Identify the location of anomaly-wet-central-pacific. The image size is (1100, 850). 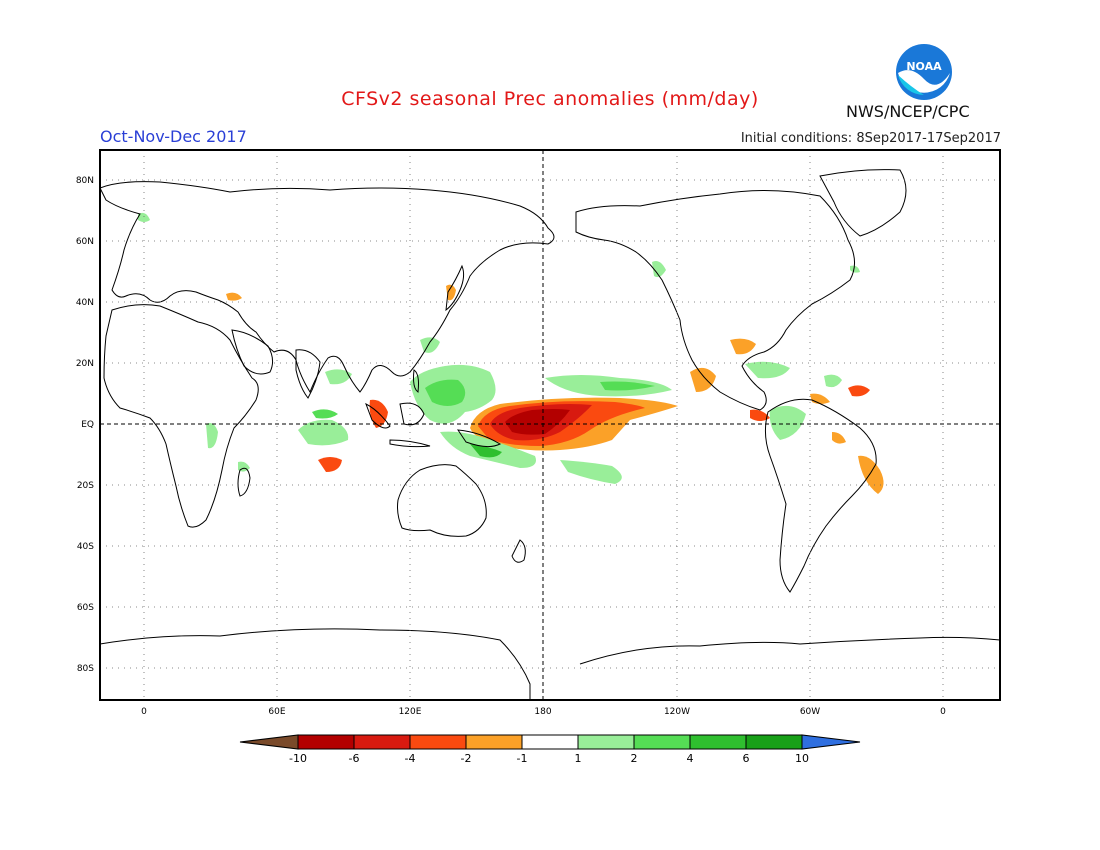
(591, 472).